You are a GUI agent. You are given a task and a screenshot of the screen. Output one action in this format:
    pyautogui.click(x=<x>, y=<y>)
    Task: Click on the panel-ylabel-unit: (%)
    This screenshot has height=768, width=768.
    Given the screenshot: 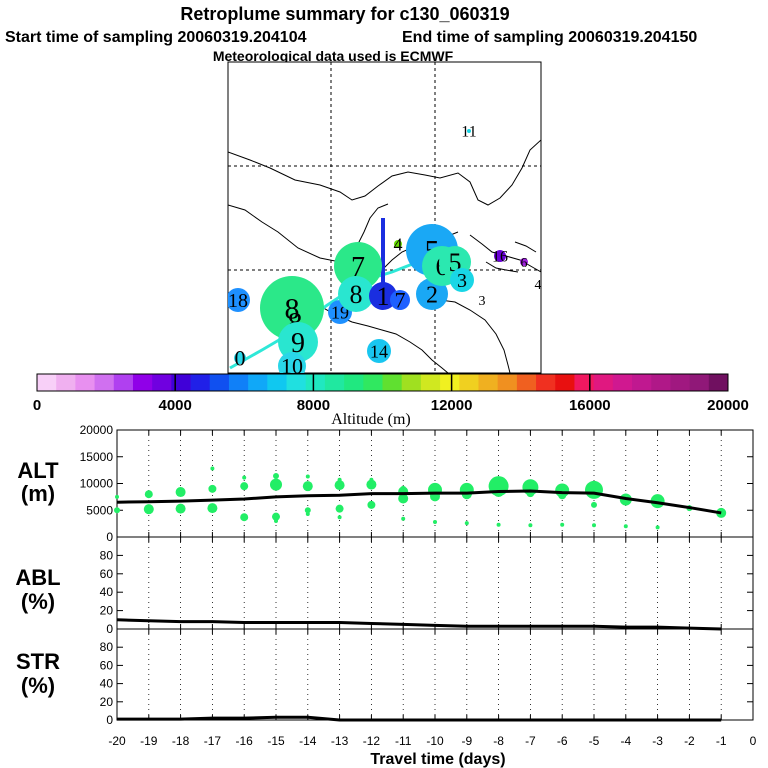 What is the action you would take?
    pyautogui.click(x=38, y=685)
    